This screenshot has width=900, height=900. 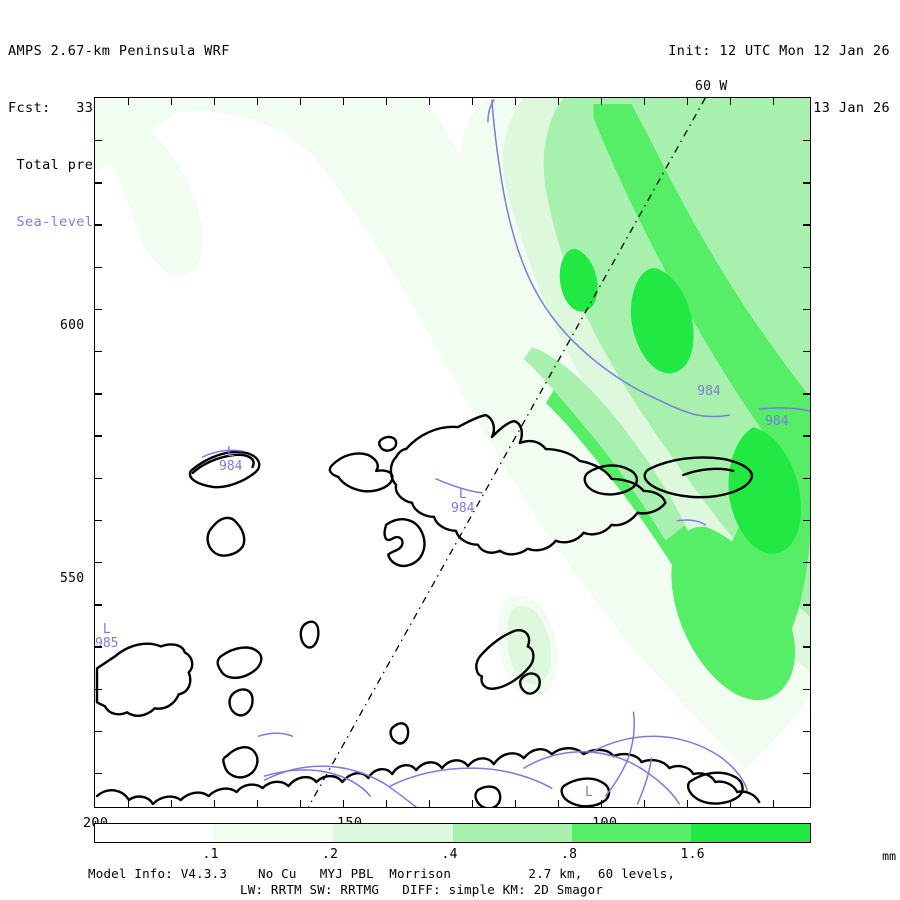 What do you see at coordinates (779, 51) in the screenshot?
I see `init-time: Init: 12 UTC Mon 12 Jan 26` at bounding box center [779, 51].